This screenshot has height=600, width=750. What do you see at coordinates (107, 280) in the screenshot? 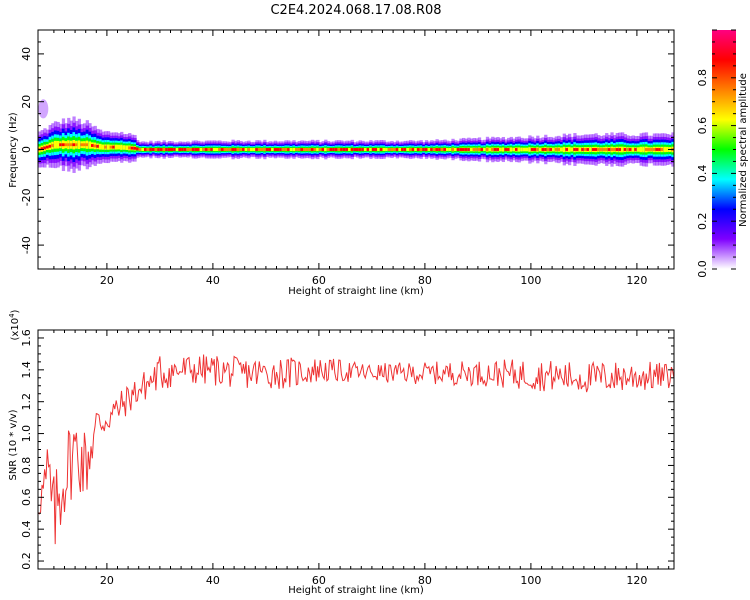
I see `spectrogram-x-tick-label: 20` at bounding box center [107, 280].